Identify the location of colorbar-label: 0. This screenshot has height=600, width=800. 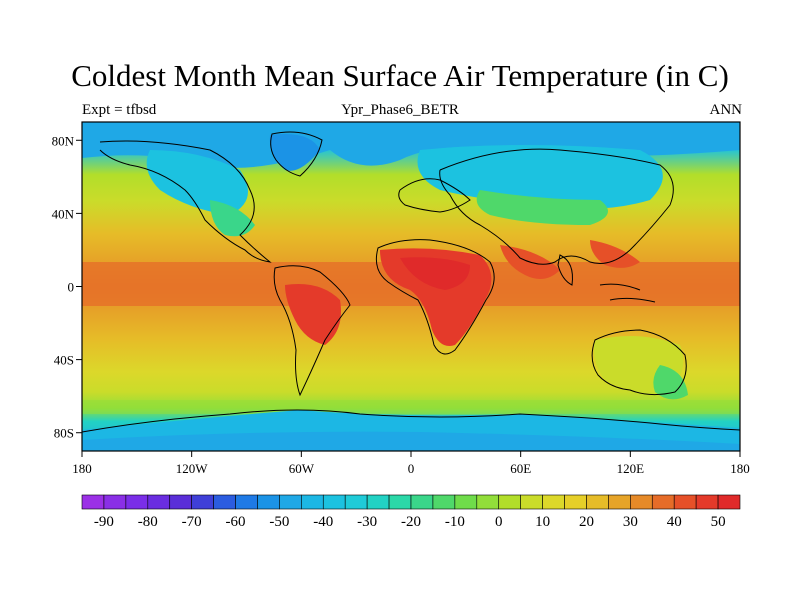
(499, 522).